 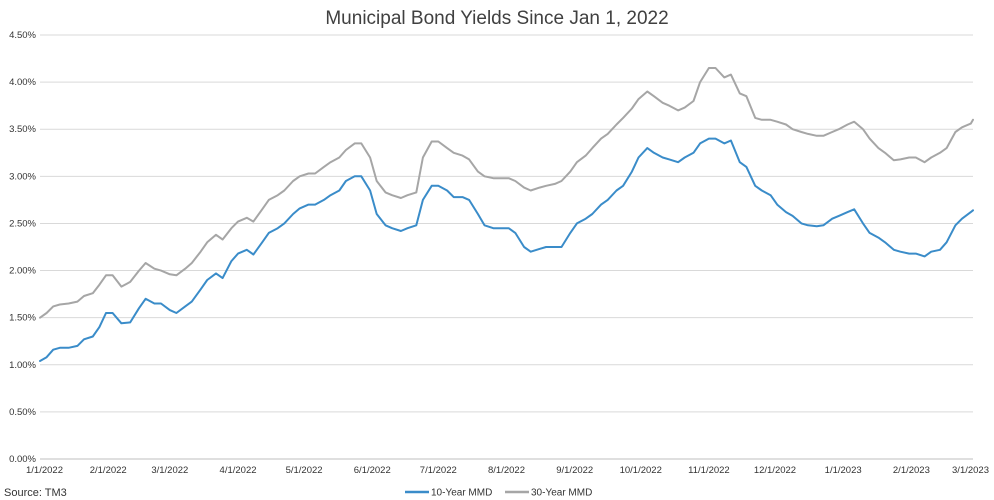 I want to click on x-tick-label: 4/1/2022, so click(x=238, y=470).